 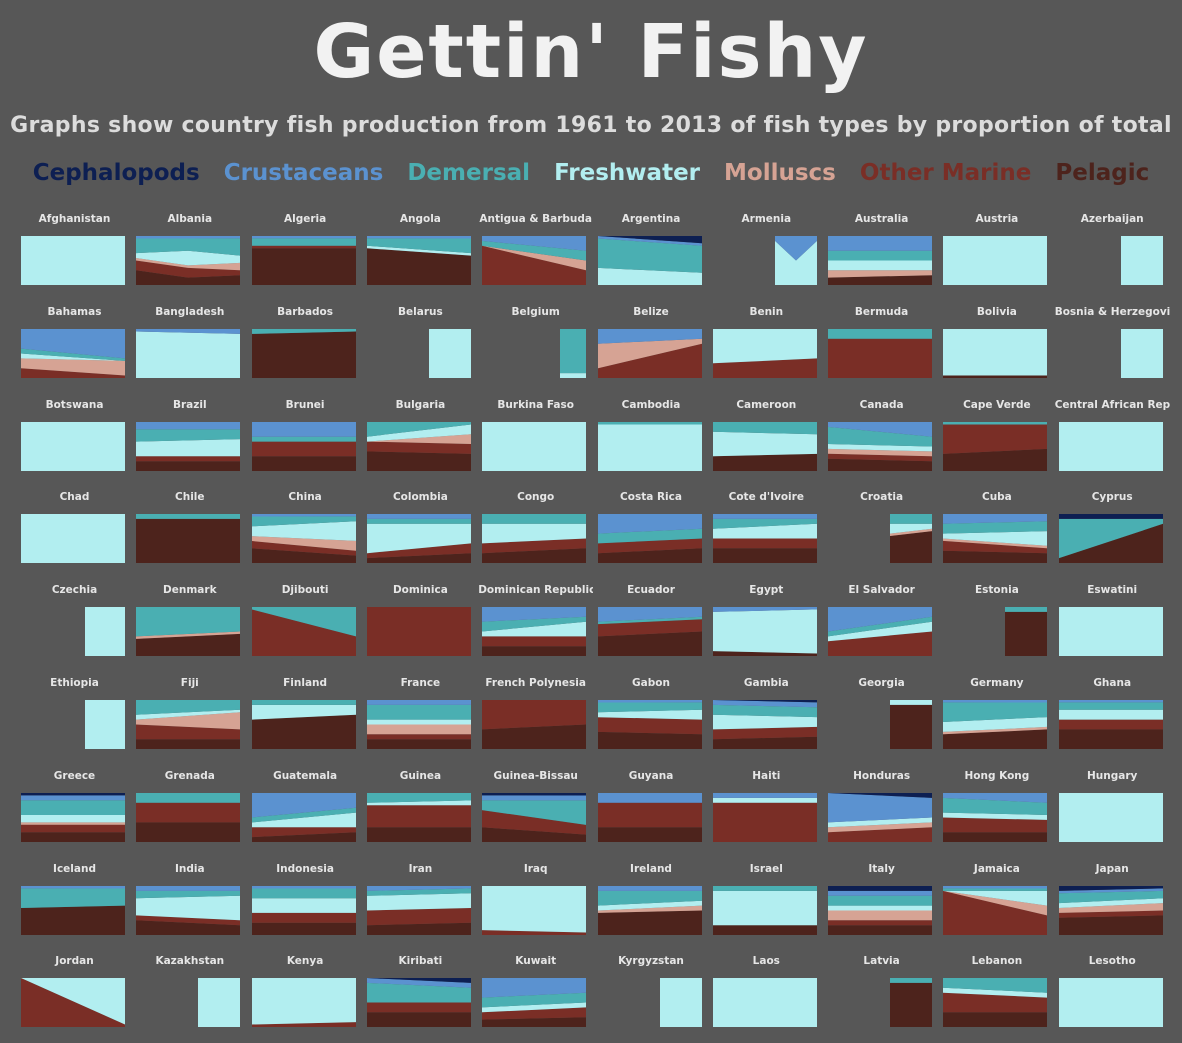 I want to click on country-cell-australia: Australia, so click(x=885, y=249).